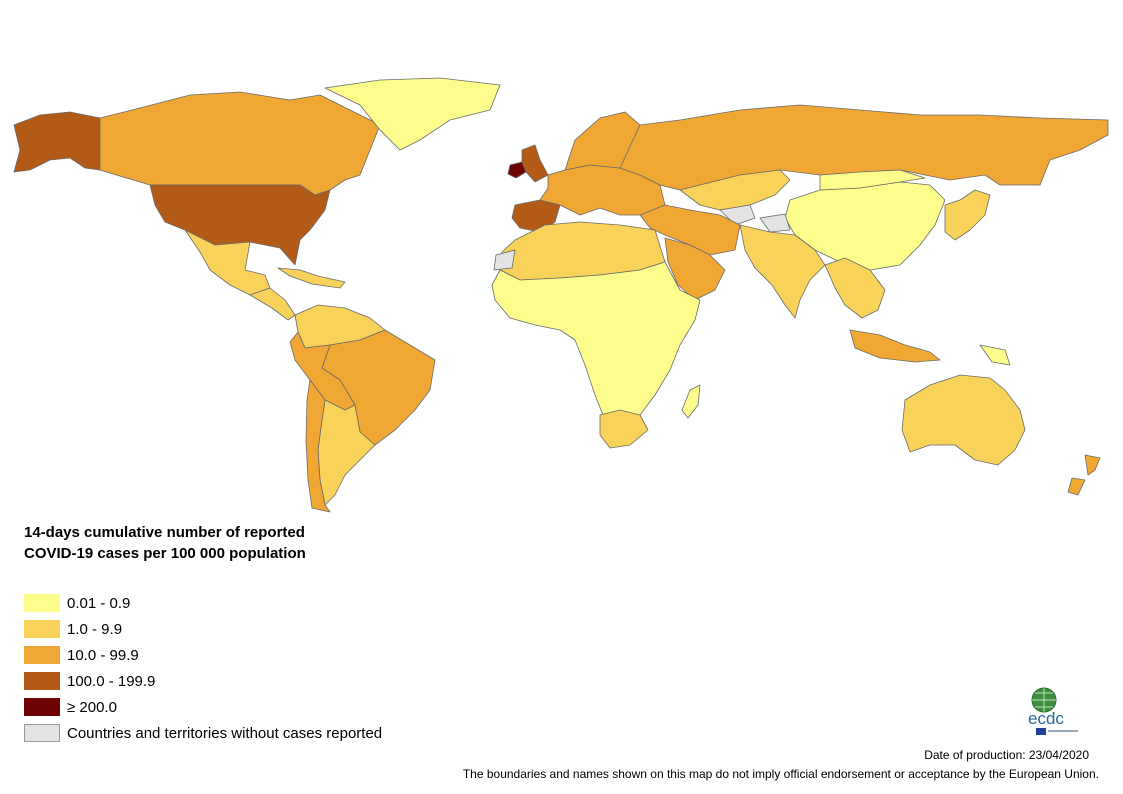 The width and height of the screenshot is (1123, 794). I want to click on region-madagascar, so click(691, 401).